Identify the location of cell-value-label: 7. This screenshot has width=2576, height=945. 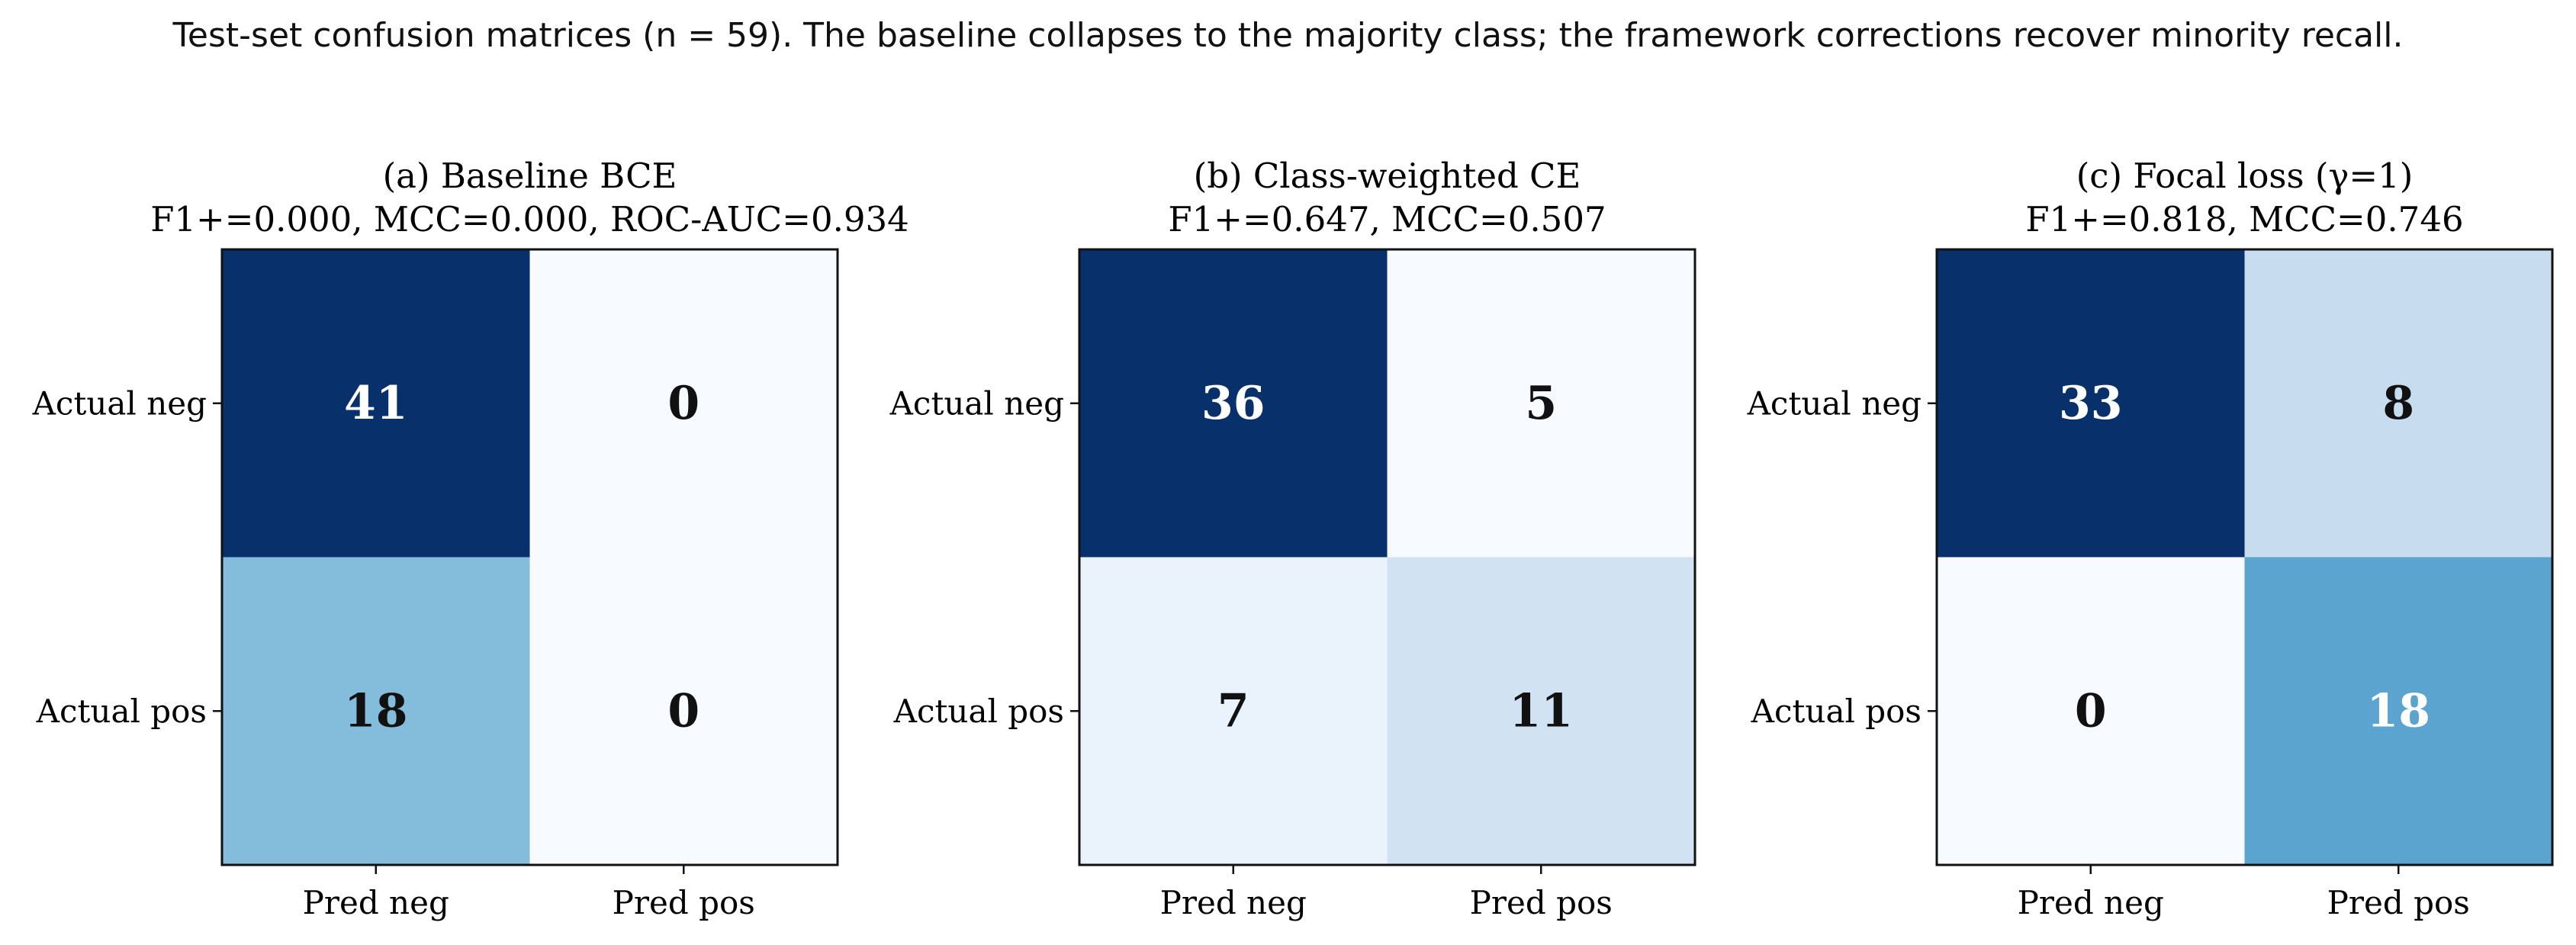
(1233, 711).